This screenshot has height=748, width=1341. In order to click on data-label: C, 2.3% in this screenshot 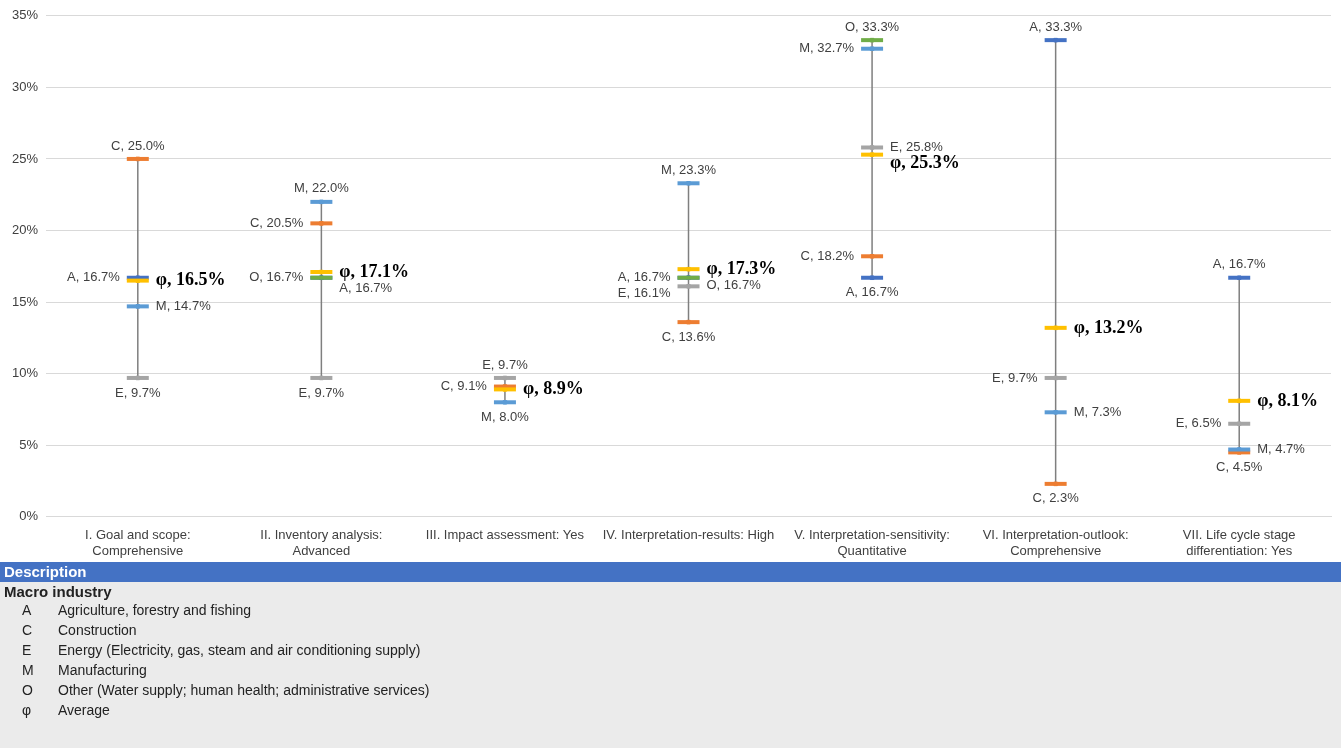, I will do `click(1056, 498)`.